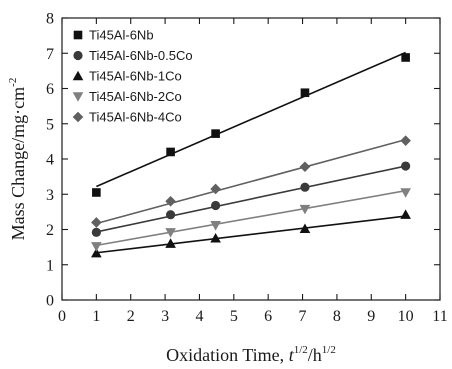  What do you see at coordinates (62, 316) in the screenshot?
I see `x-tick-label: 0` at bounding box center [62, 316].